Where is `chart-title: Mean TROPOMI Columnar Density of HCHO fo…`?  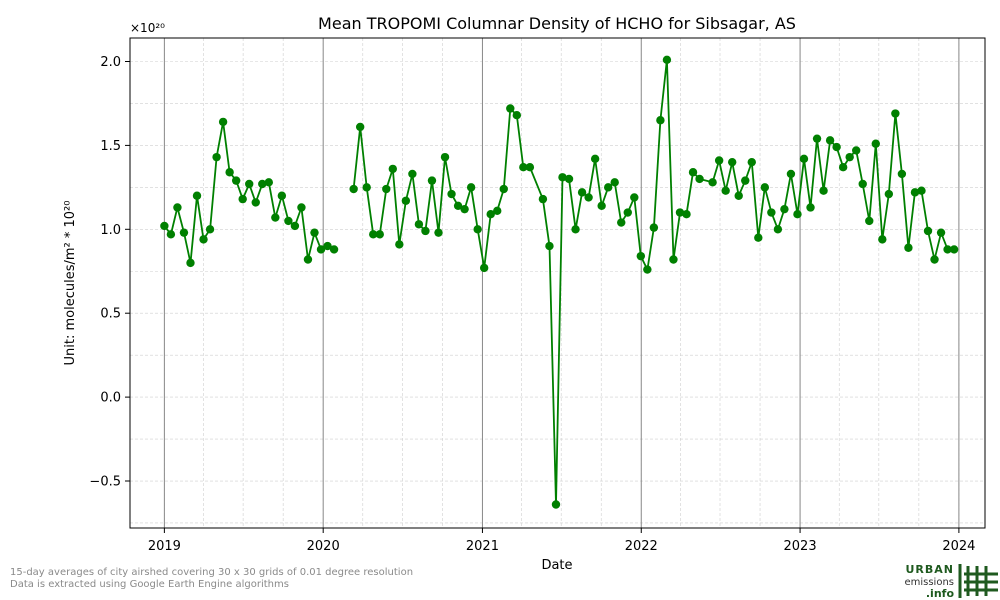
chart-title: Mean TROPOMI Columnar Density of HCHO fo… is located at coordinates (557, 23).